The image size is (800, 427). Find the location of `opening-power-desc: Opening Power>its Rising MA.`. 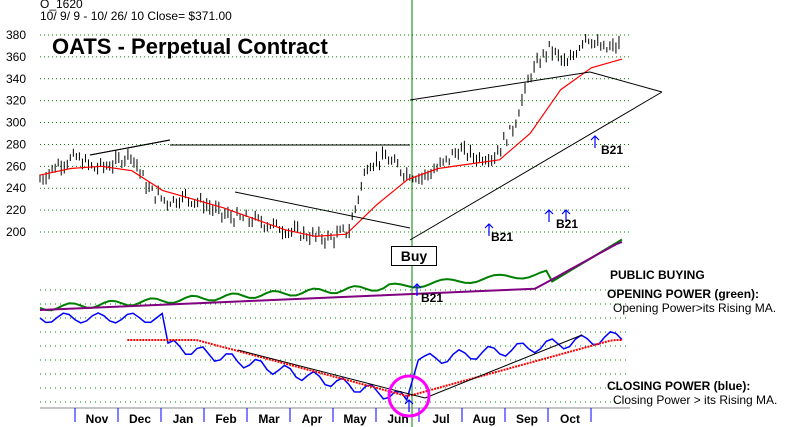

opening-power-desc: Opening Power>its Rising MA. is located at coordinates (695, 308).